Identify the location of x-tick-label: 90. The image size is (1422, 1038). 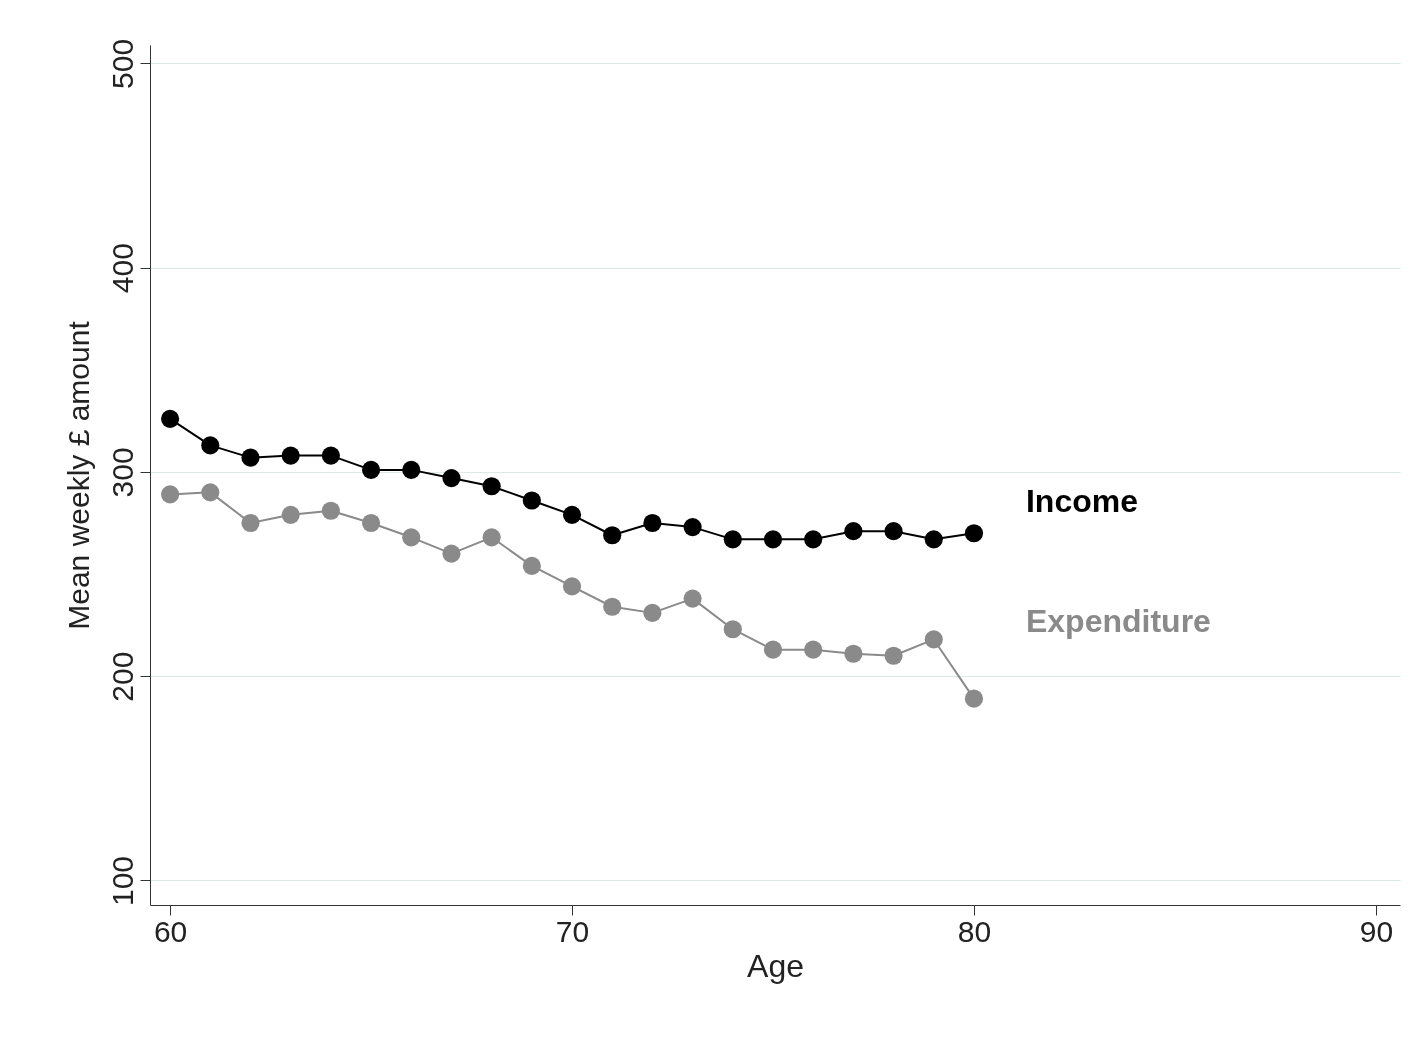
(1376, 931).